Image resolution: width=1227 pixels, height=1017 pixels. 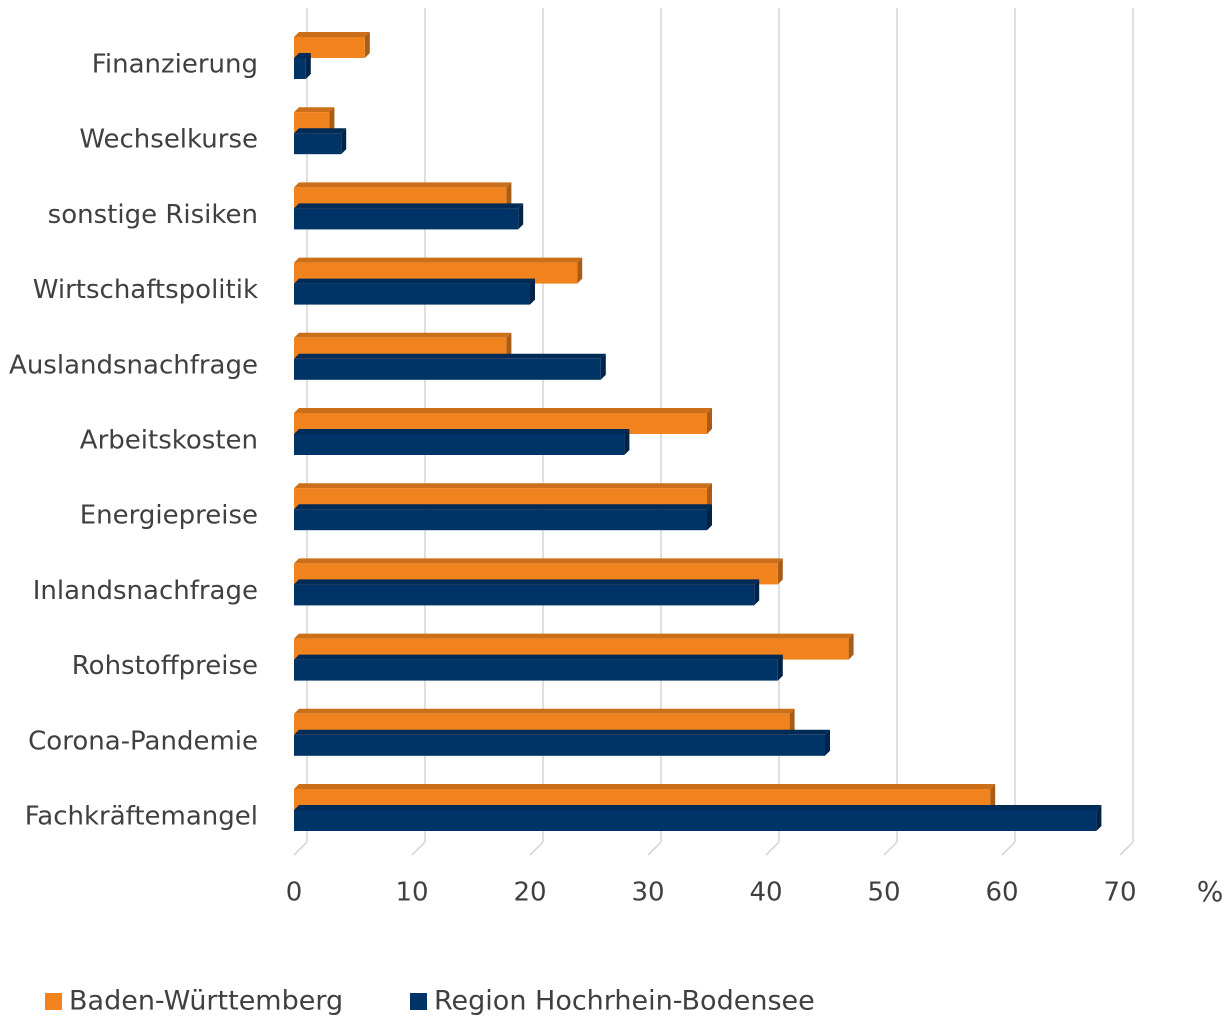 I want to click on category-label: Energiepreise, so click(x=169, y=516).